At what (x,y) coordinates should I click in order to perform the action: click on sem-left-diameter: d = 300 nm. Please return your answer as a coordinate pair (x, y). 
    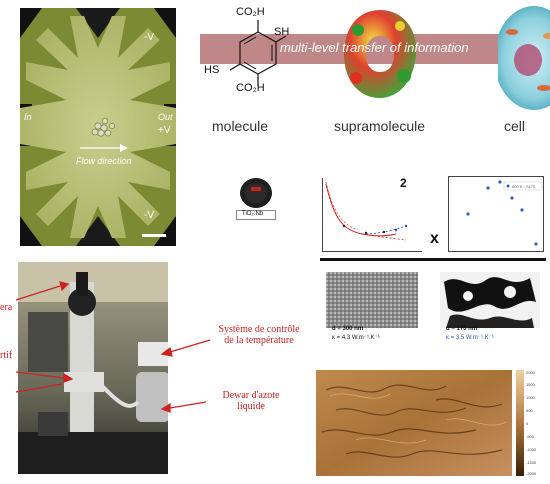
    Looking at the image, I should click on (348, 329).